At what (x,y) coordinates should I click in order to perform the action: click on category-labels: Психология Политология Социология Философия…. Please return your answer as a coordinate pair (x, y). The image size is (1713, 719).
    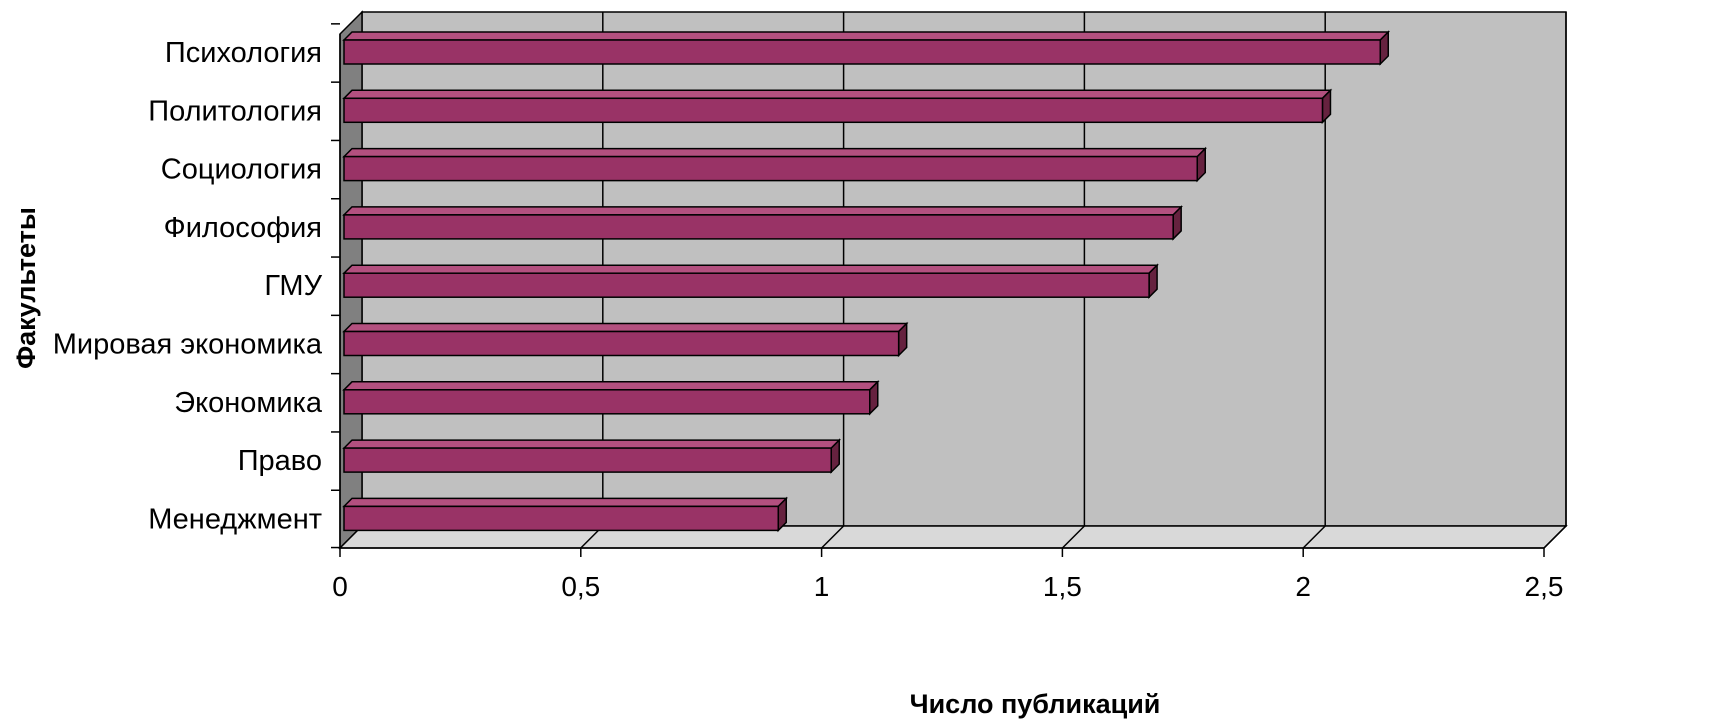
    Looking at the image, I should click on (188, 286).